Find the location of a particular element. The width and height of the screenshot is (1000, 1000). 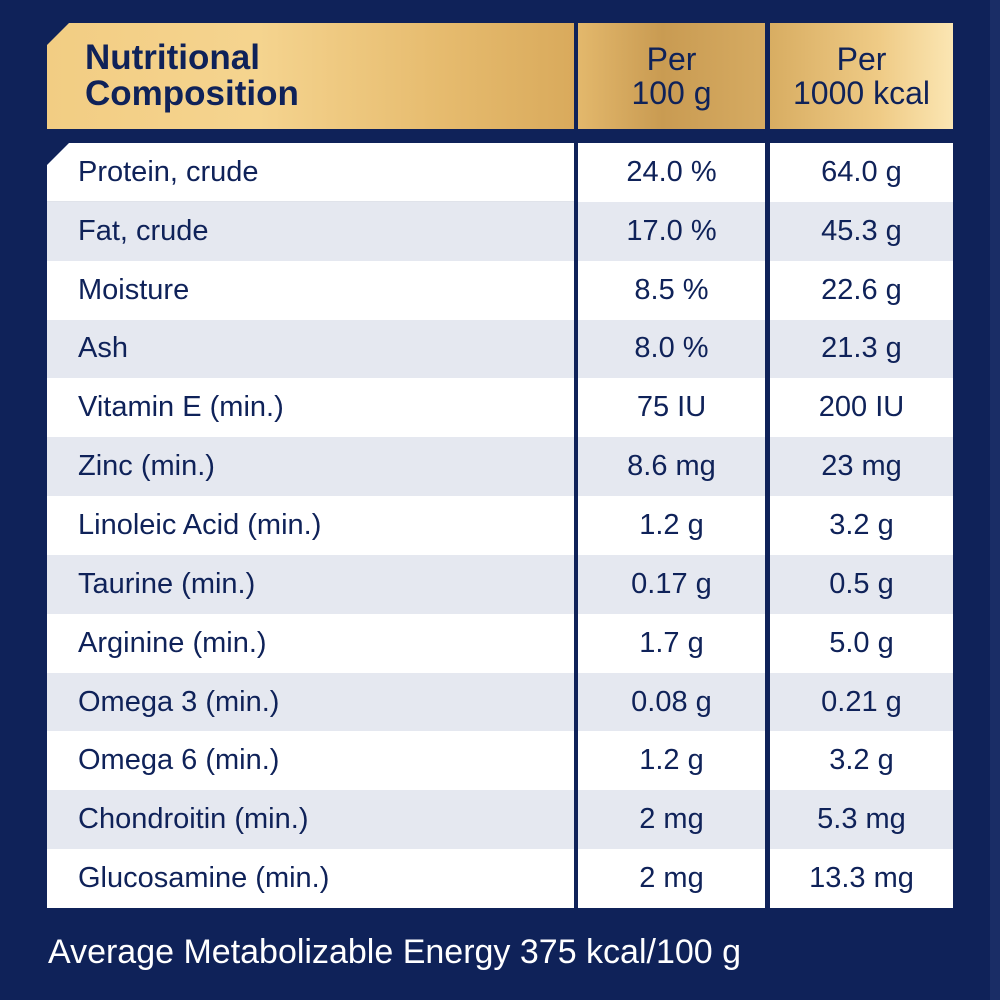

value-per-100g: 0.17 g is located at coordinates (671, 584).